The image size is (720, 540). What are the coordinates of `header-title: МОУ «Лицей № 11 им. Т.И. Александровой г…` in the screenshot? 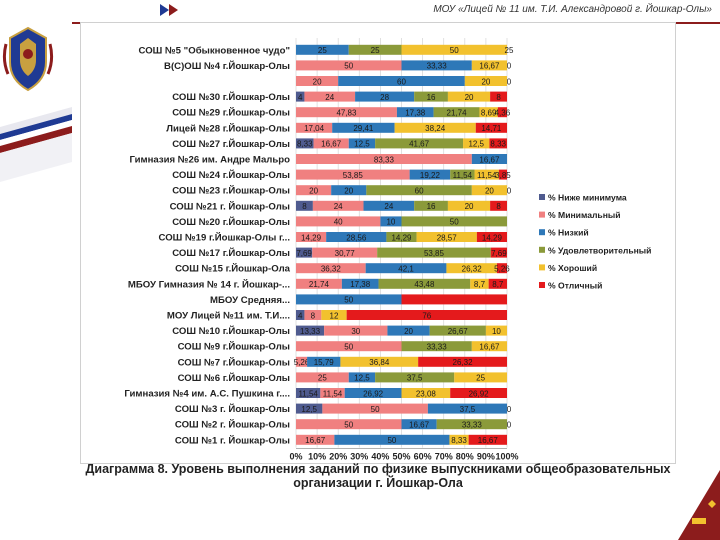 It's located at (572, 9).